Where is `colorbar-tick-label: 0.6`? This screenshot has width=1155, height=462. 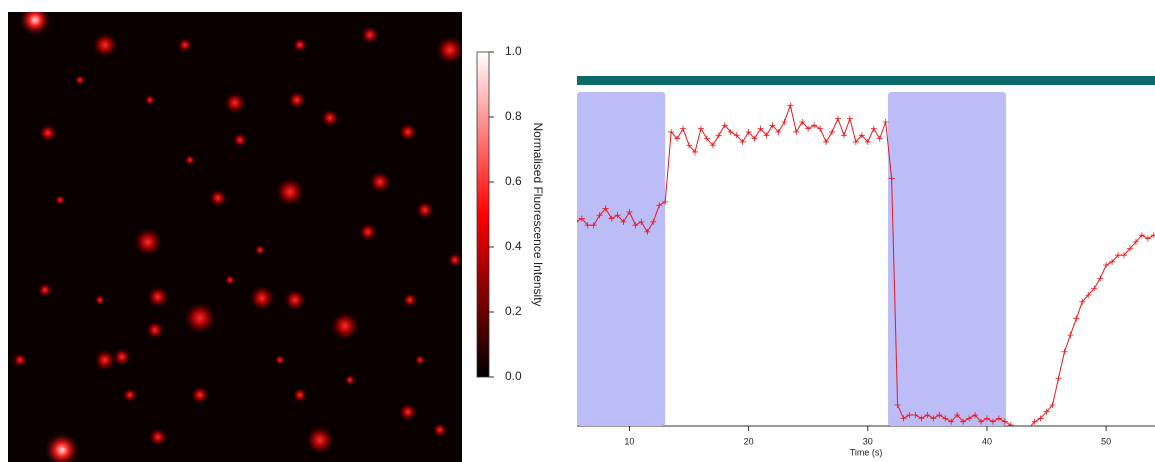
colorbar-tick-label: 0.6 is located at coordinates (513, 181).